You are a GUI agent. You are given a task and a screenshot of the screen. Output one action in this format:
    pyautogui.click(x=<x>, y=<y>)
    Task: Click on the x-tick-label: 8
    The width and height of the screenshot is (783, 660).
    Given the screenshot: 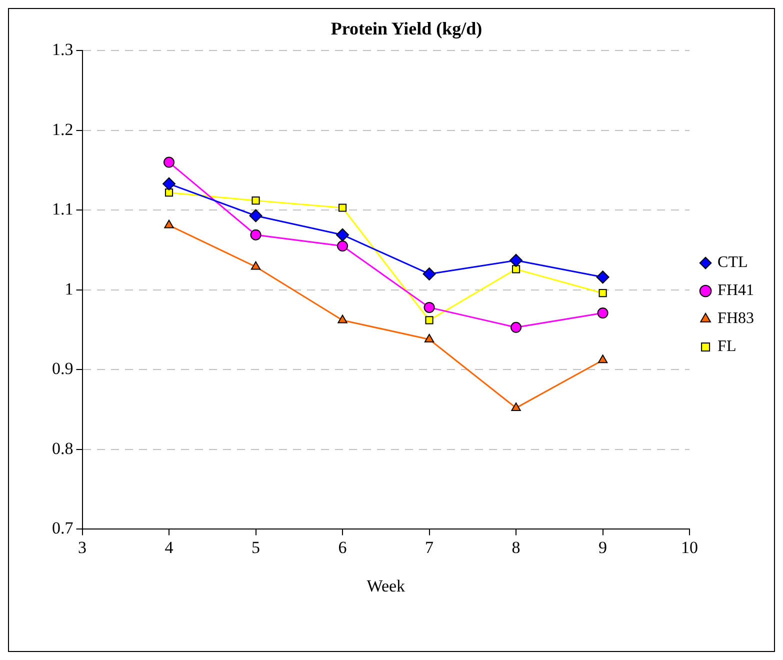 What is the action you would take?
    pyautogui.click(x=516, y=547)
    